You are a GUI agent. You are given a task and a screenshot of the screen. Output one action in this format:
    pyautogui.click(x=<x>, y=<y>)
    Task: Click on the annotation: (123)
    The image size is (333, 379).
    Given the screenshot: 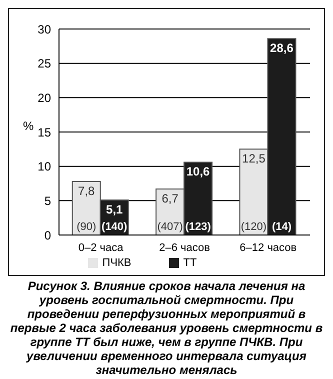 What is the action you would take?
    pyautogui.click(x=198, y=227)
    